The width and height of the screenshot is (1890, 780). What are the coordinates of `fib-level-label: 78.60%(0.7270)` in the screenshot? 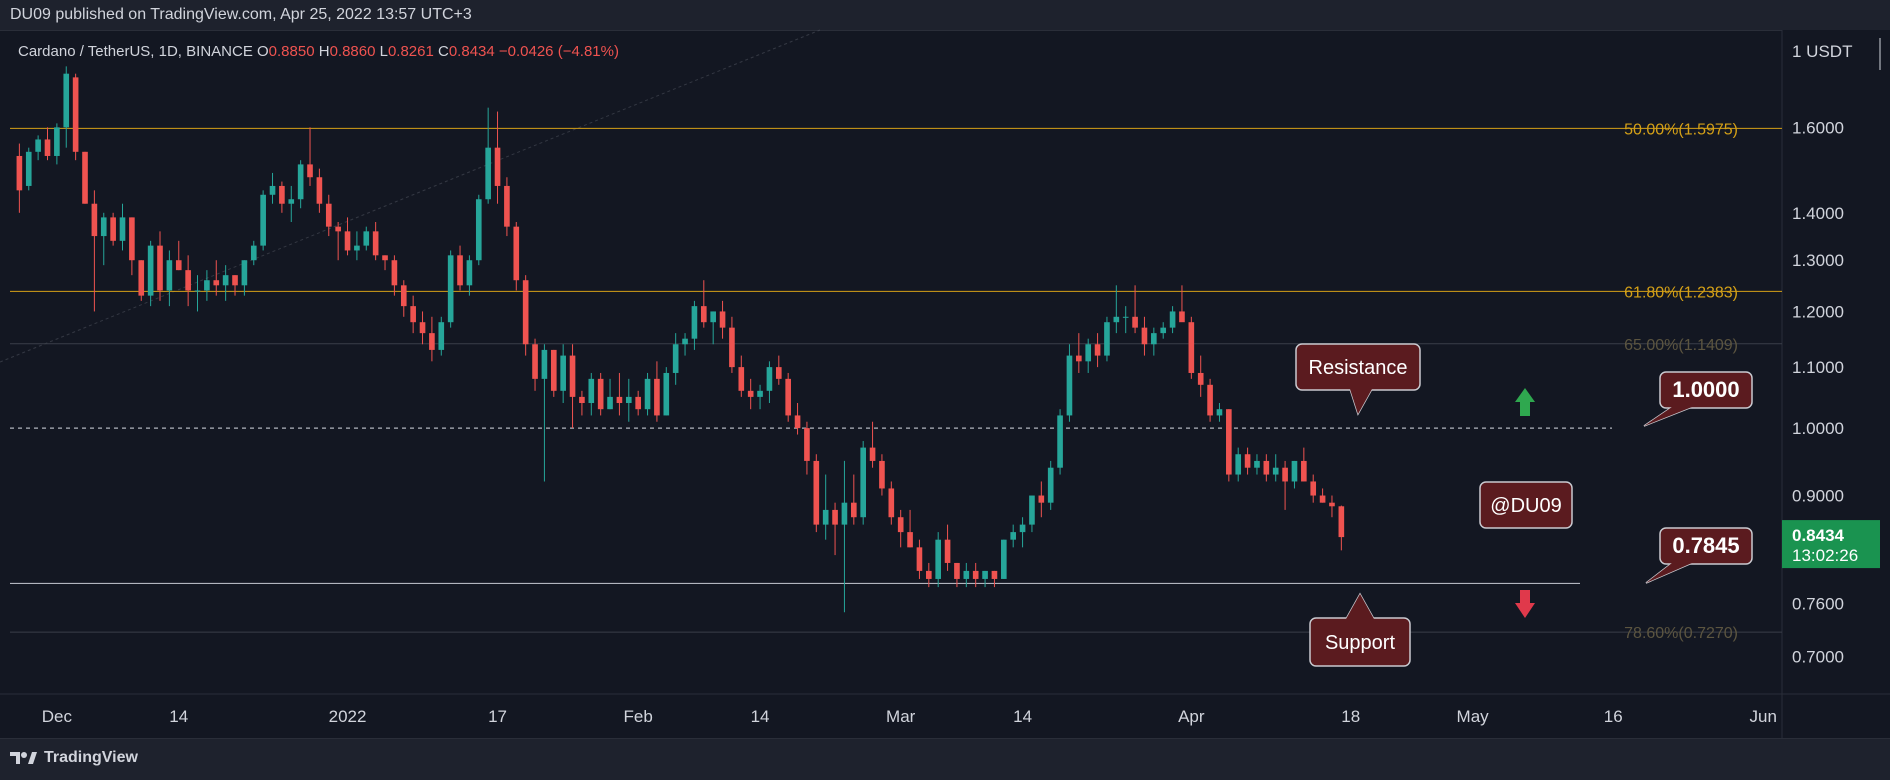 It's located at (1681, 633).